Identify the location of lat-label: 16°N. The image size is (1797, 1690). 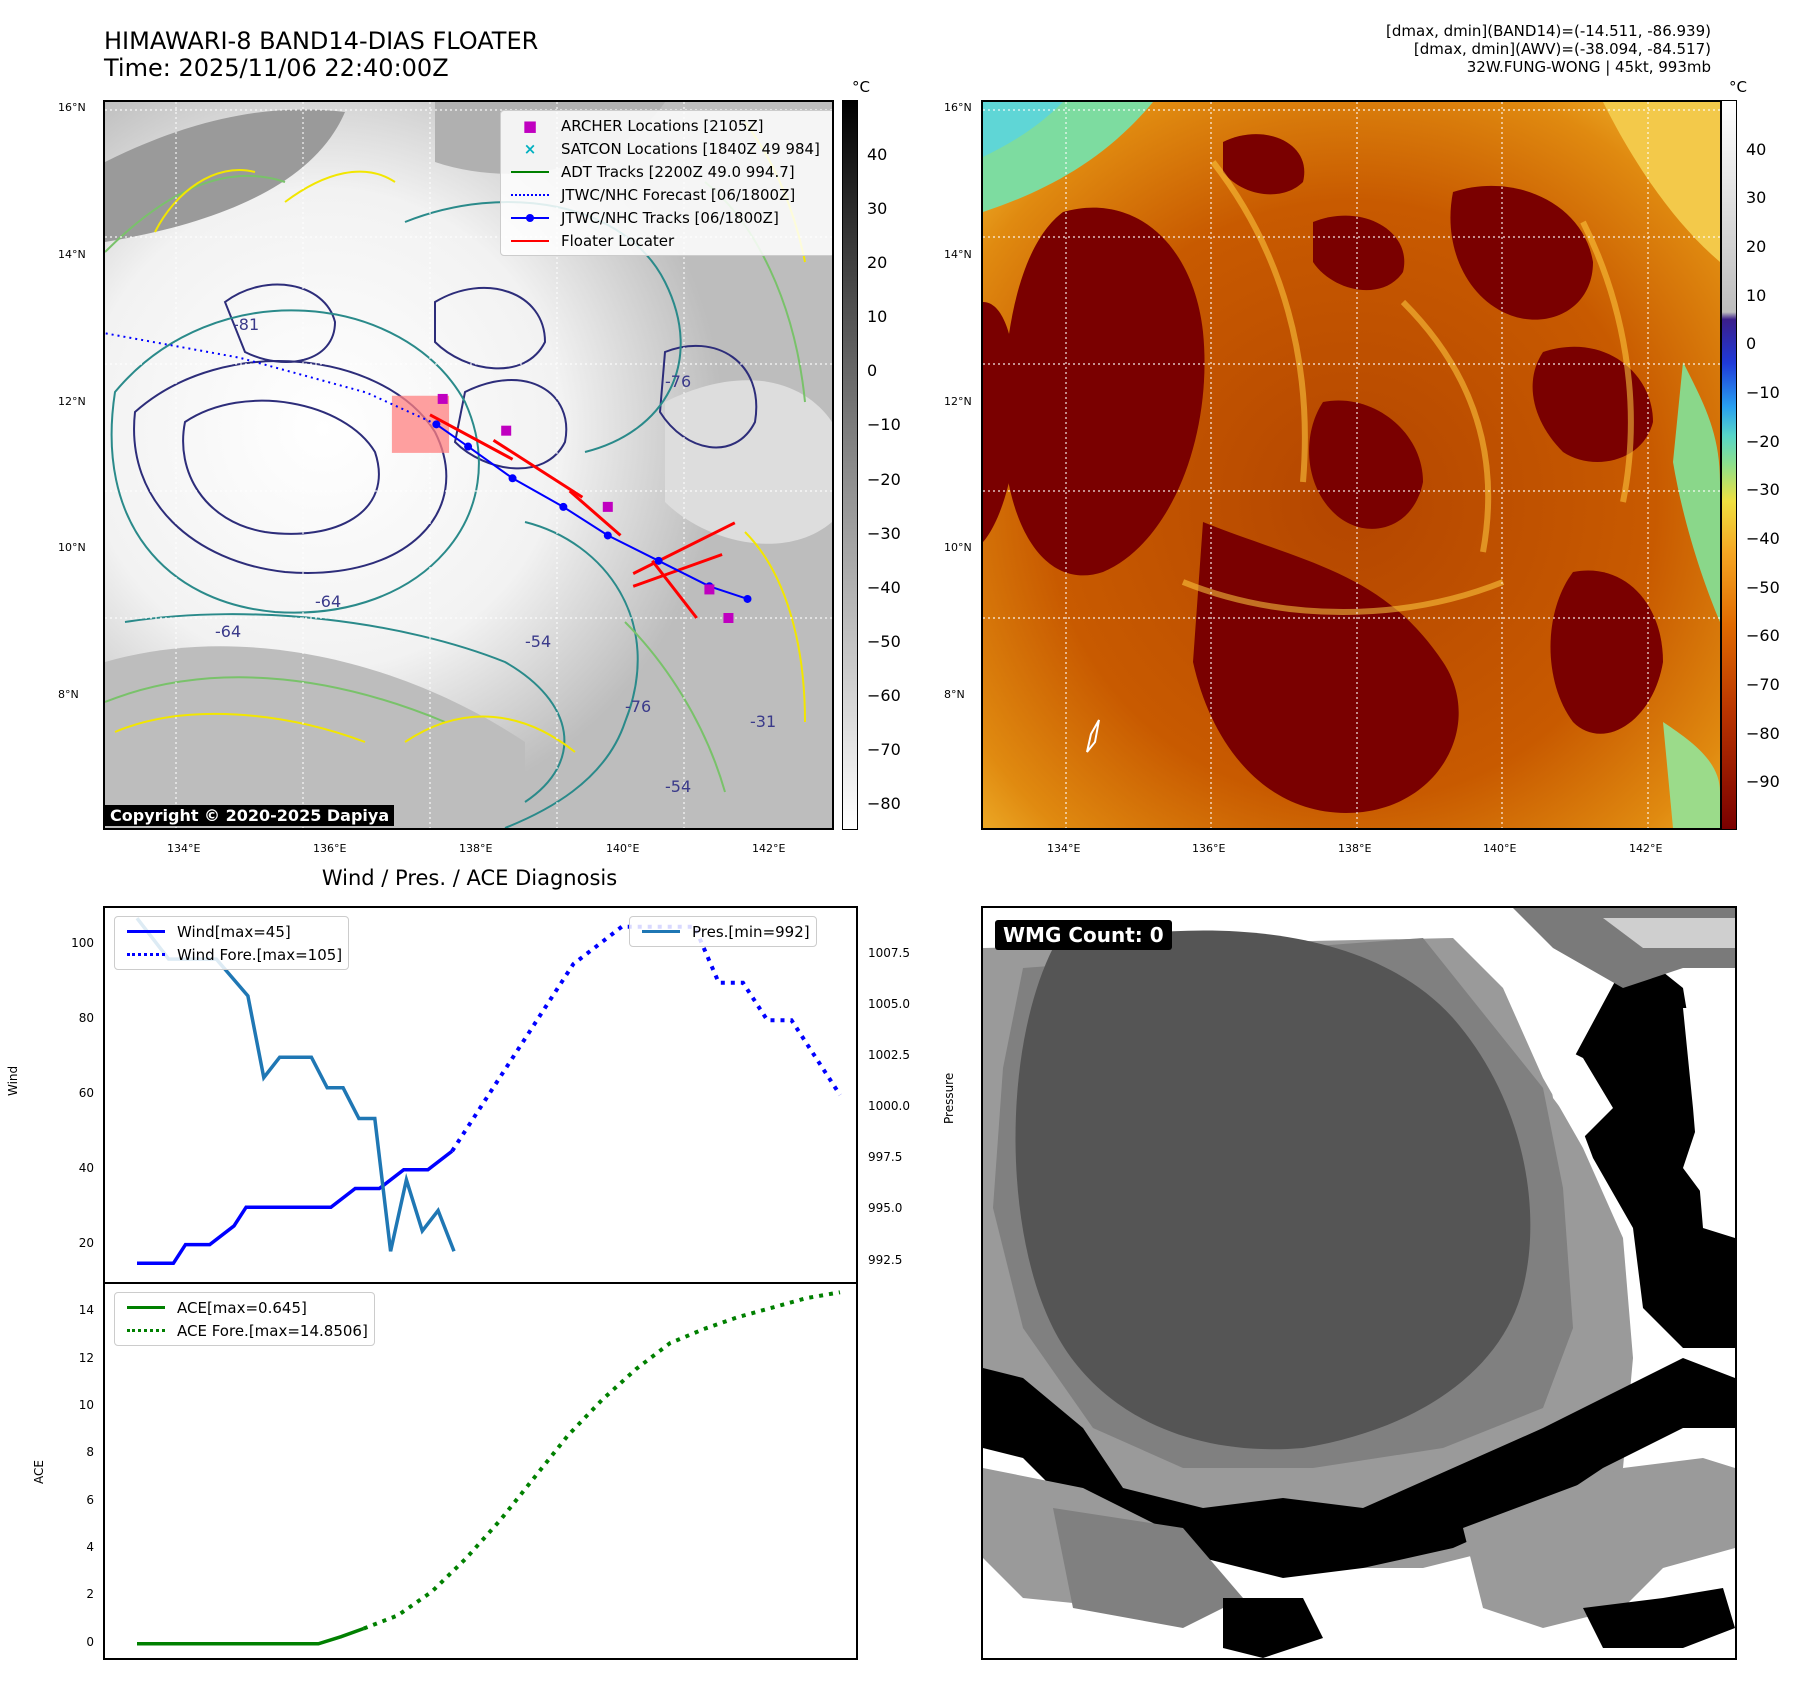
(72, 107).